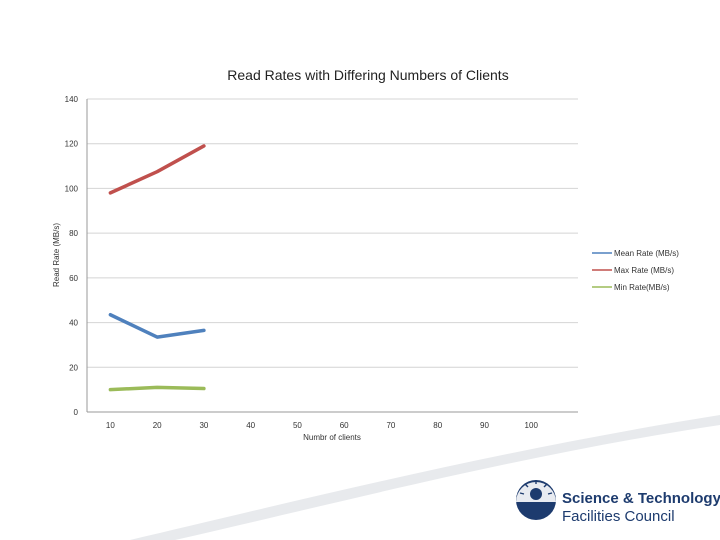  Describe the element at coordinates (250, 425) in the screenshot. I see `x-tick-label: 40` at that location.